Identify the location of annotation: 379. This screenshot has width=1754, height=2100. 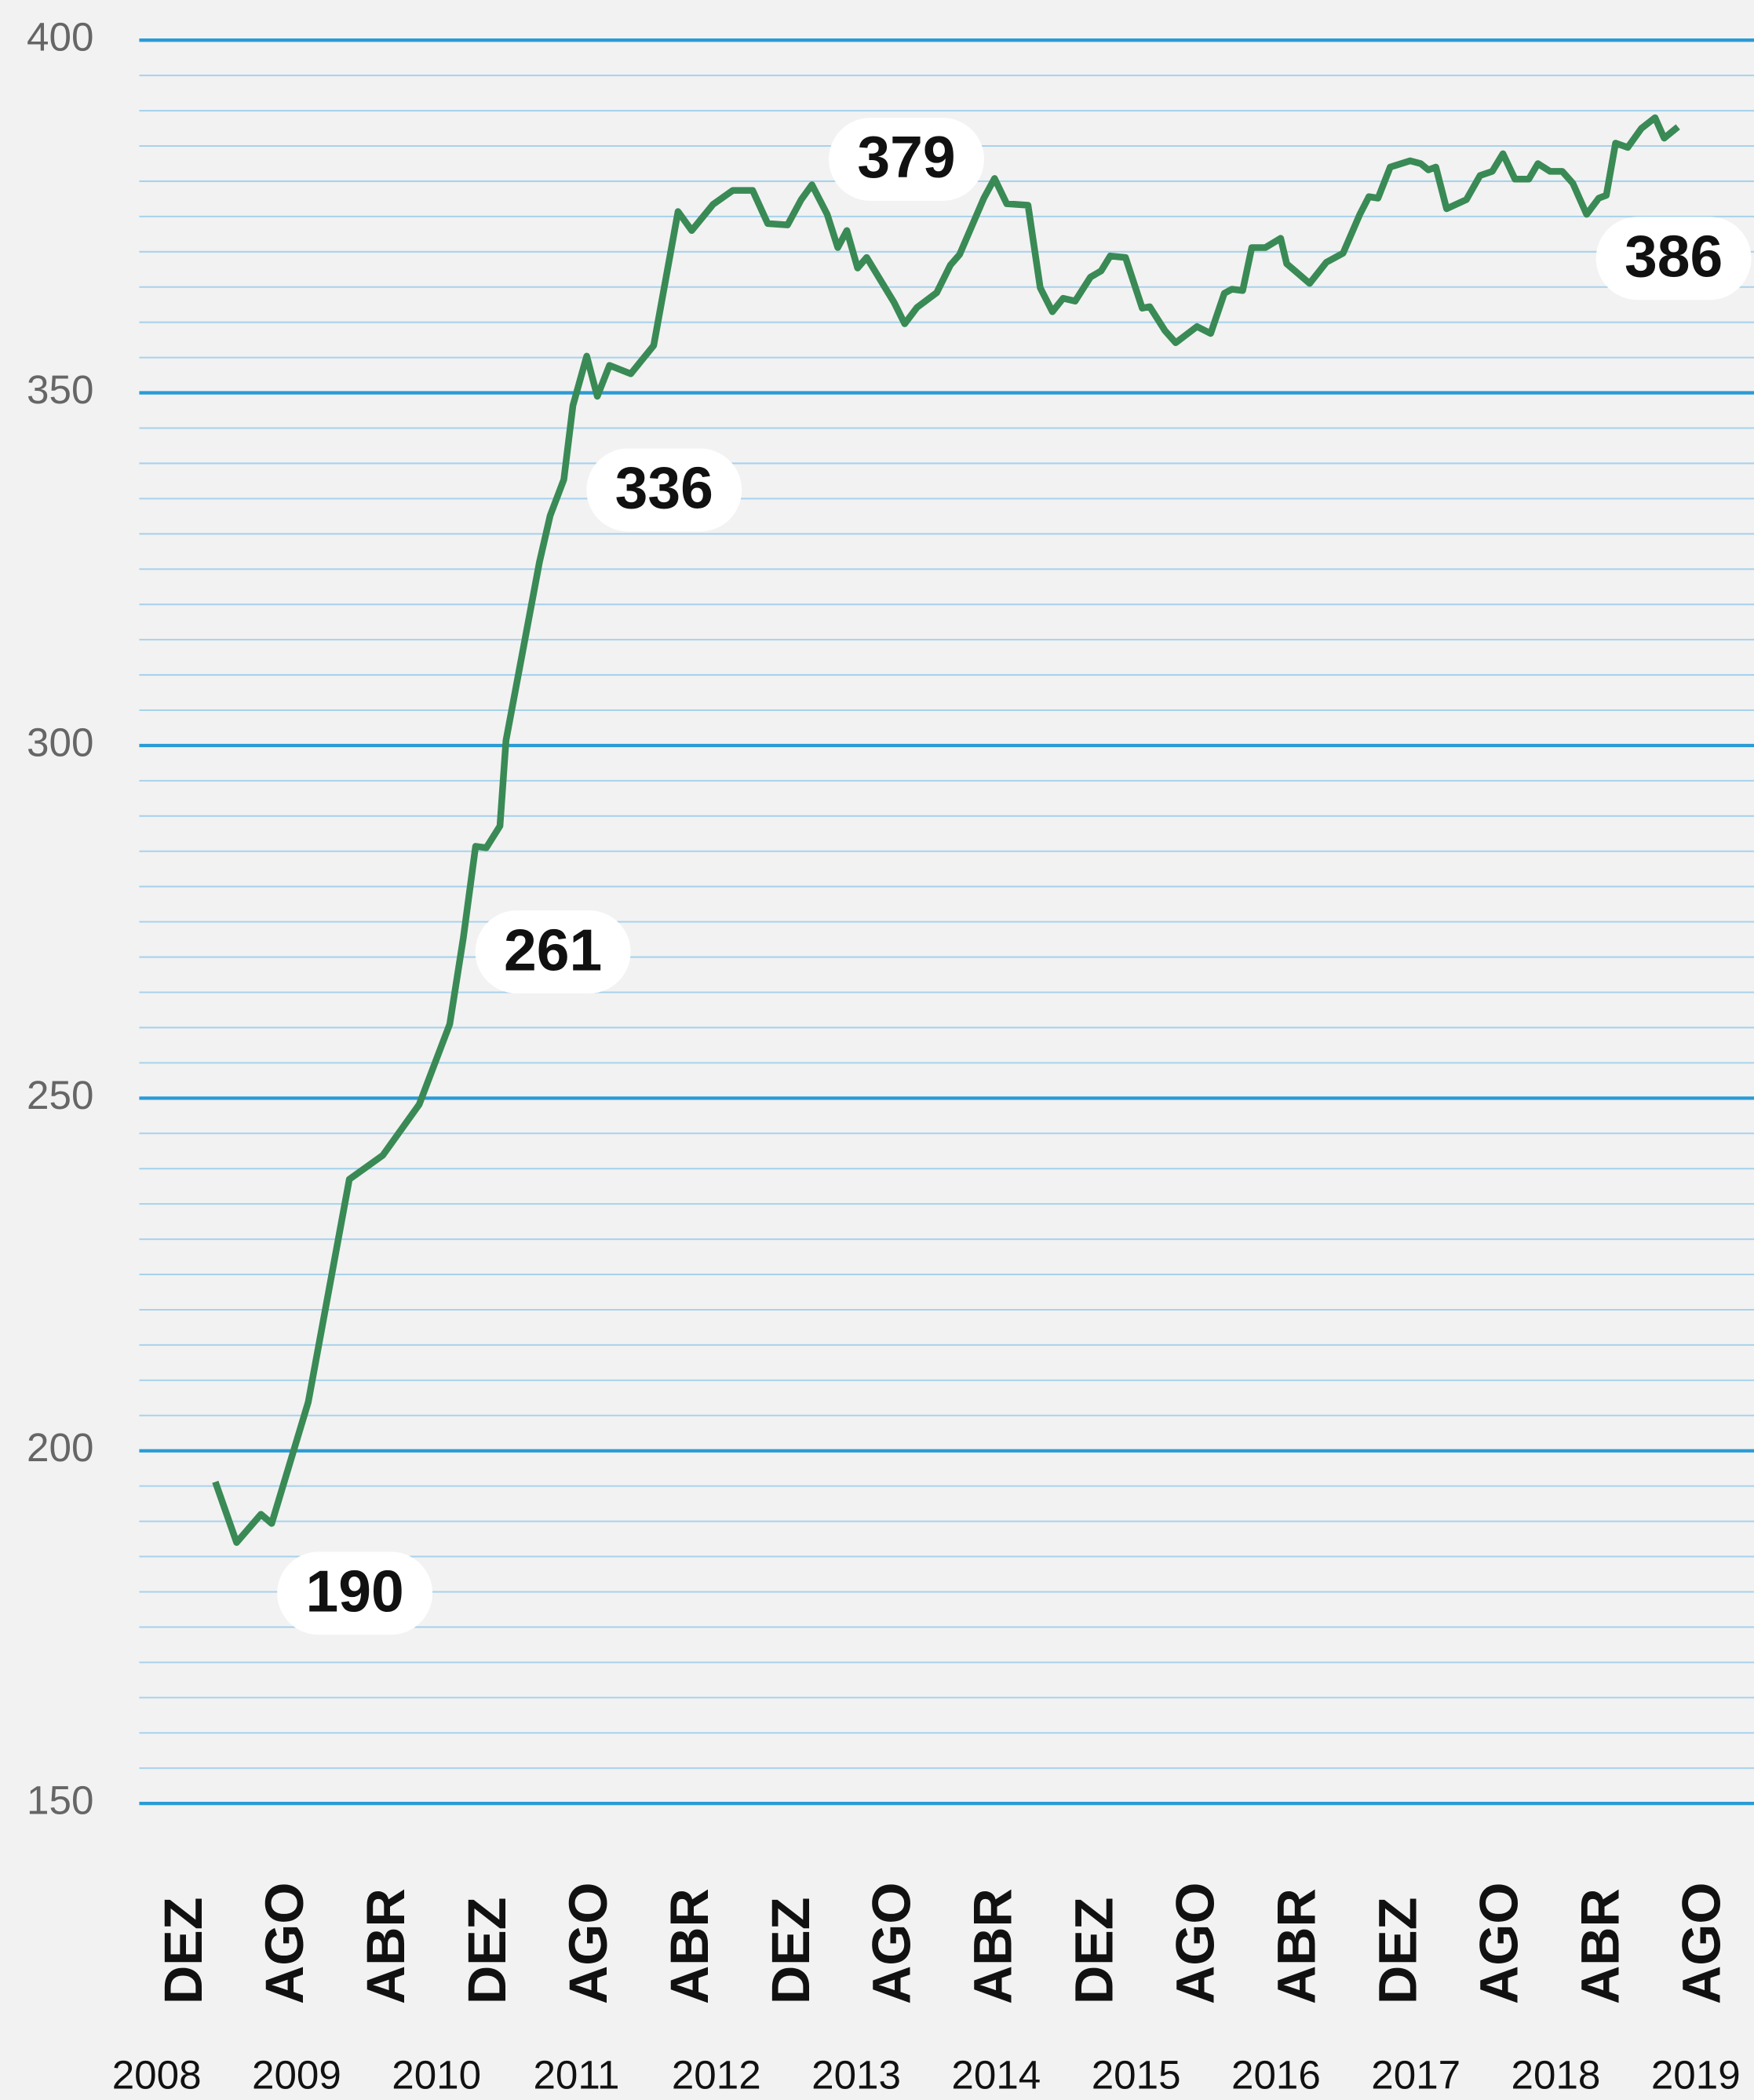
(906, 159).